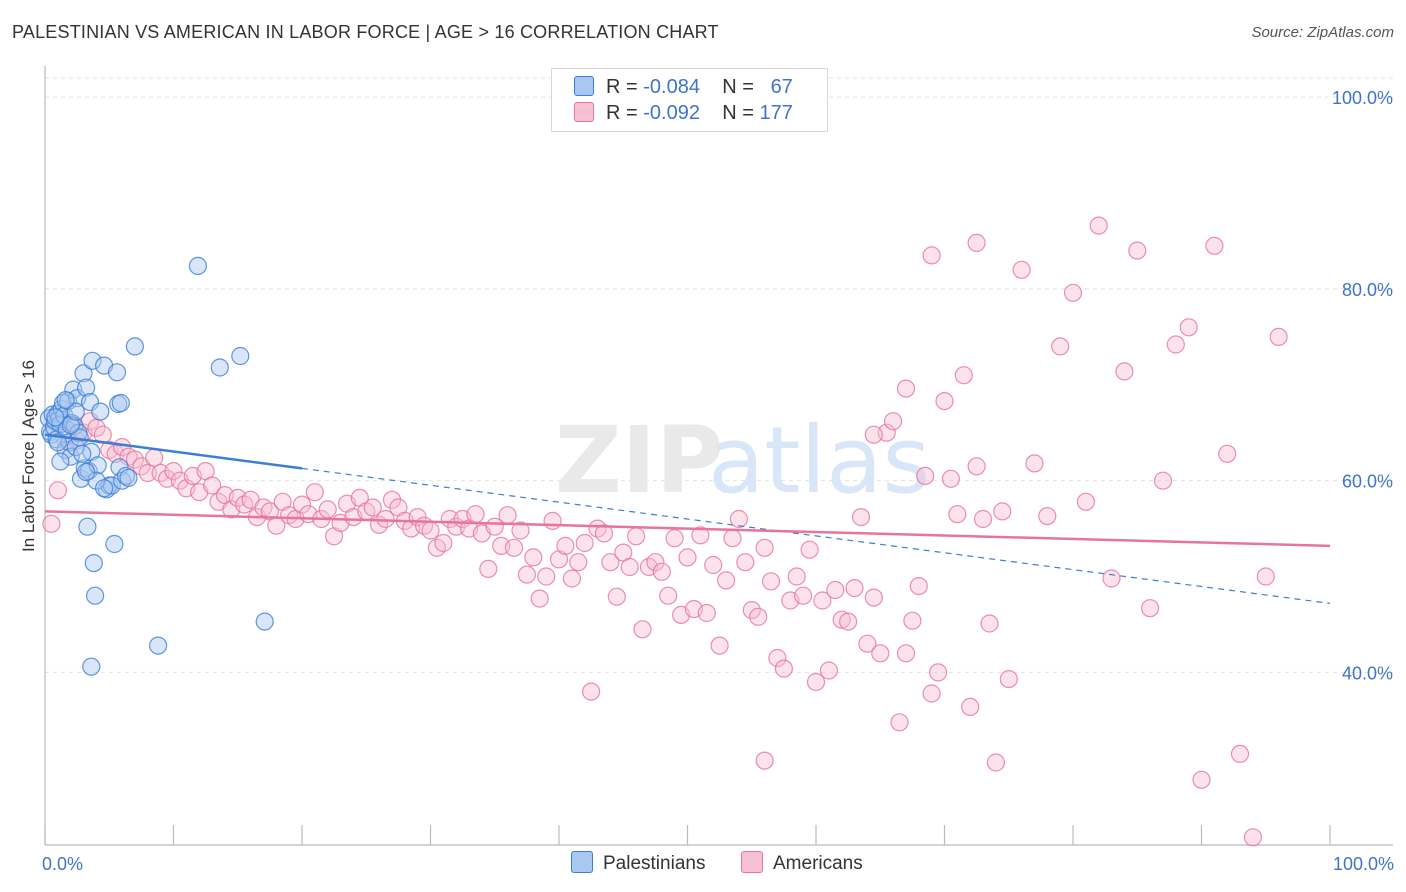 Image resolution: width=1406 pixels, height=892 pixels. I want to click on y-axis-label: In Labor Force | Age > 16, so click(28, 456).